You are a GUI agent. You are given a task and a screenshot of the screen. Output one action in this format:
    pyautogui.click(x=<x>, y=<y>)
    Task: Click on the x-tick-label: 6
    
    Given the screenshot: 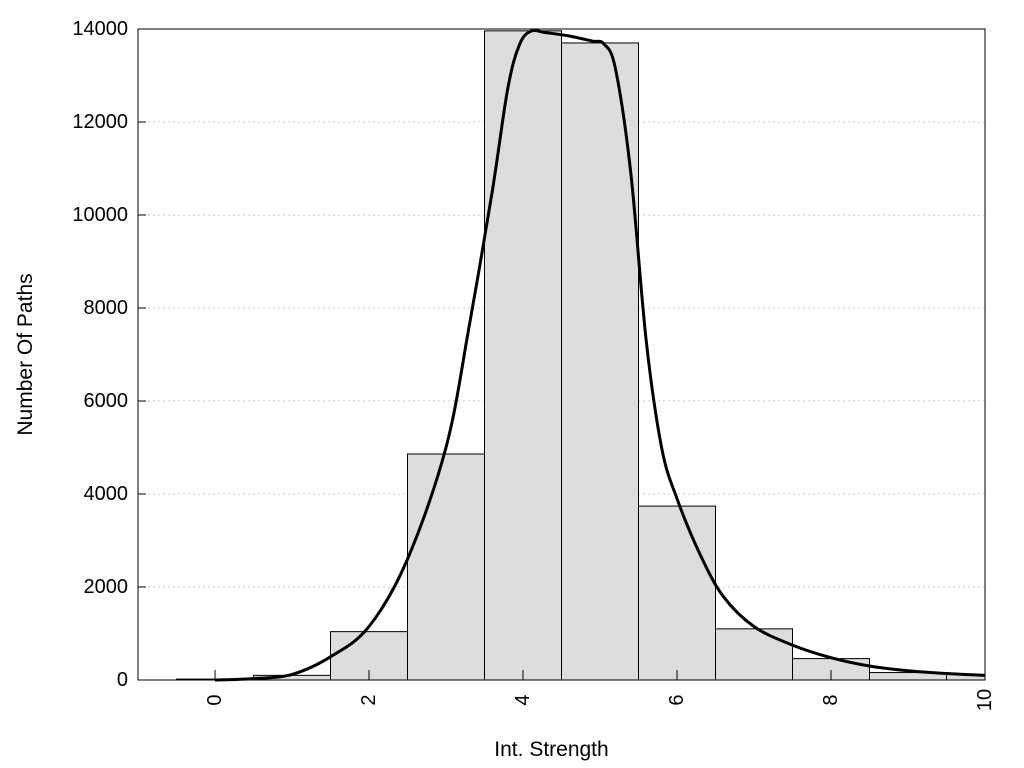 What is the action you would take?
    pyautogui.click(x=677, y=699)
    